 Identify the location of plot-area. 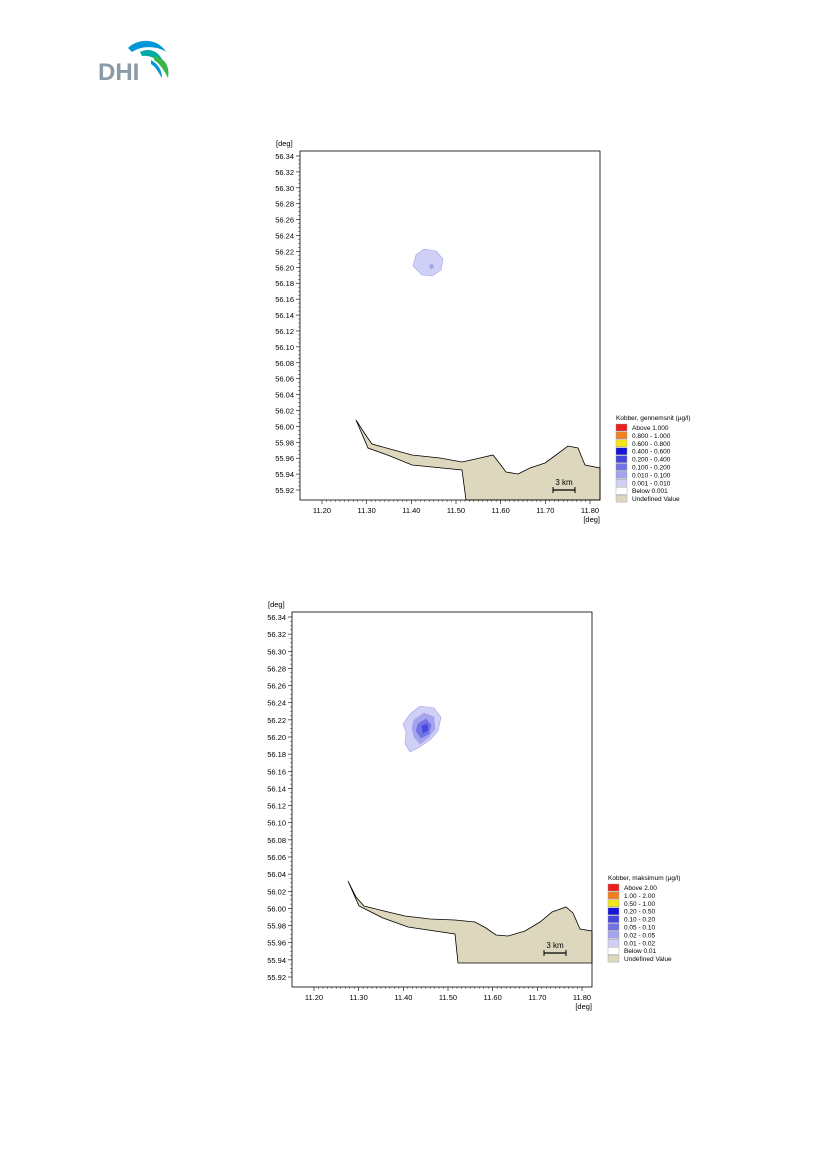
(450, 325).